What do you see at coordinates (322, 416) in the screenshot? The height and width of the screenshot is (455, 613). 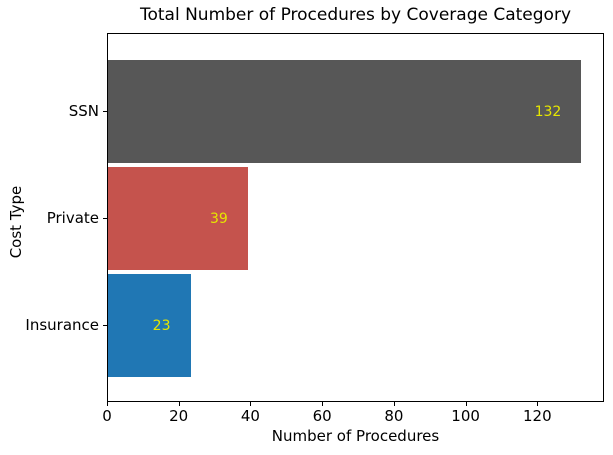 I see `x-tick-label-60: 60` at bounding box center [322, 416].